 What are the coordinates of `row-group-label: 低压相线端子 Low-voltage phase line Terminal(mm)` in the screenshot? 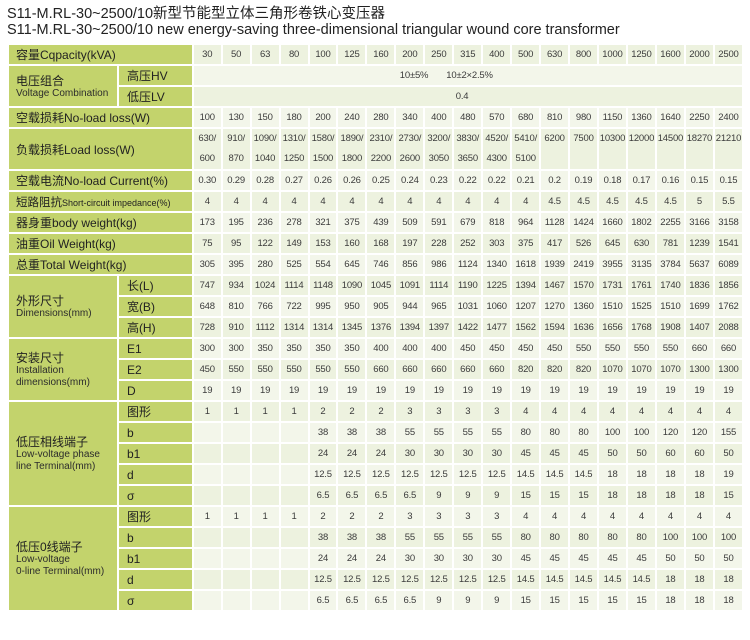 It's located at (63, 454).